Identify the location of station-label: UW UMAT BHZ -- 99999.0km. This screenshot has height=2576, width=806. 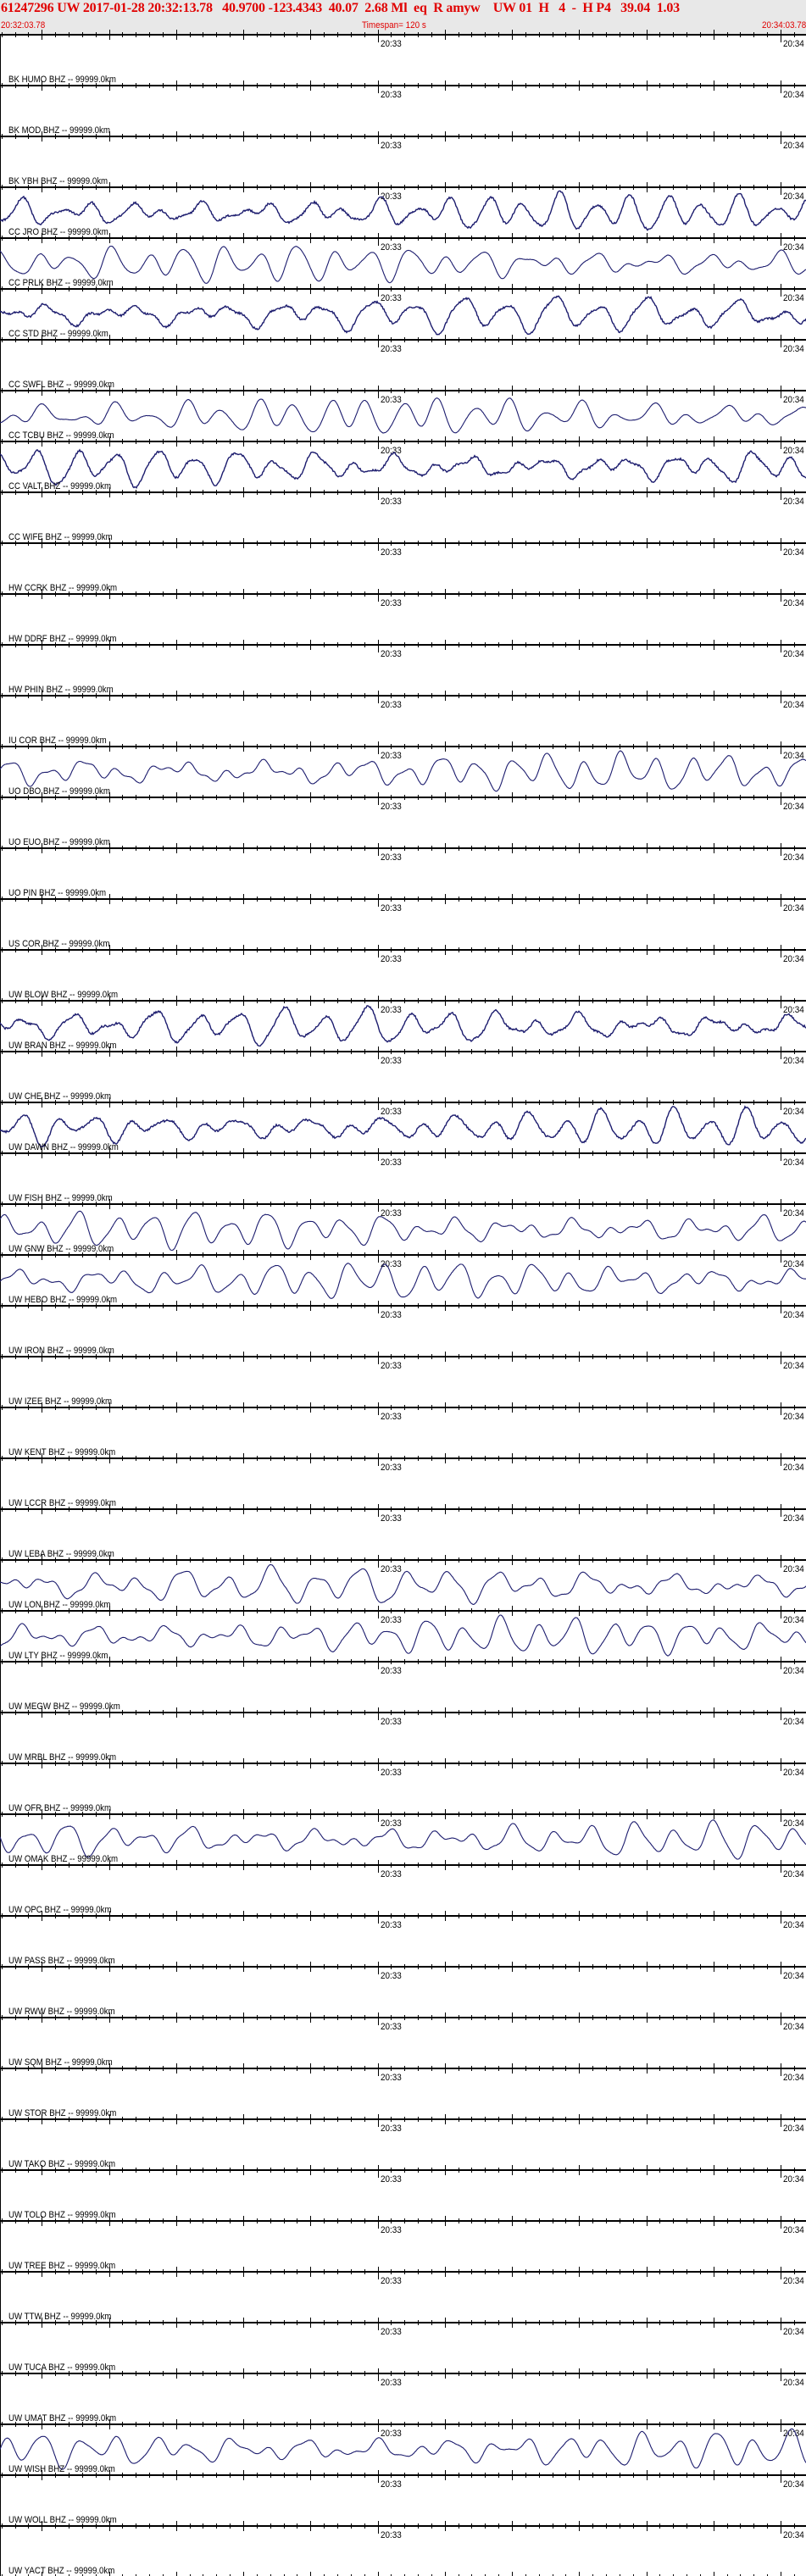
(62, 2418).